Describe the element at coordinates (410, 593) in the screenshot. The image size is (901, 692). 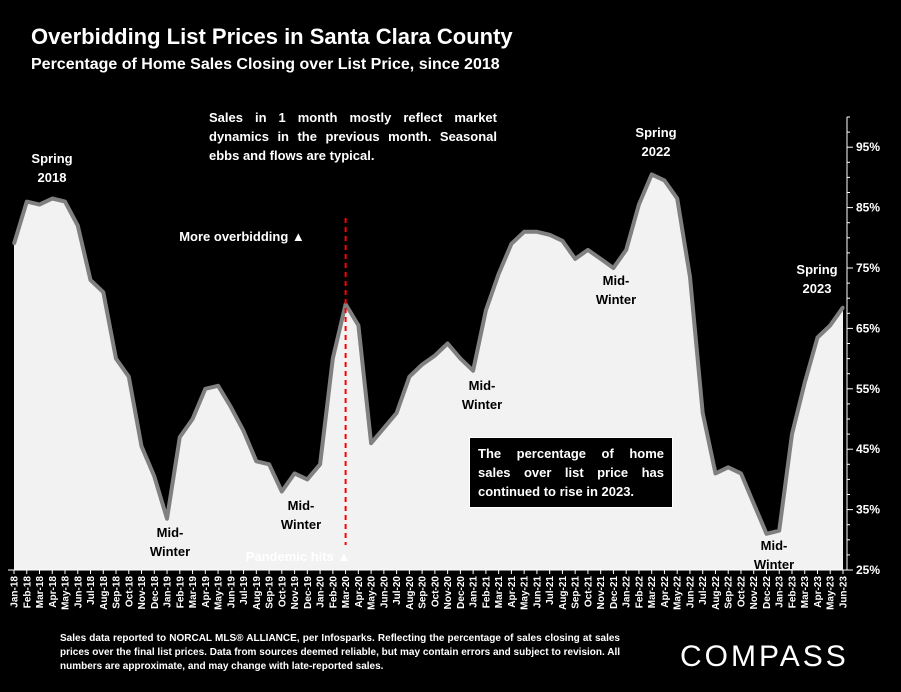
I see `x-tick-label: Aug-20` at that location.